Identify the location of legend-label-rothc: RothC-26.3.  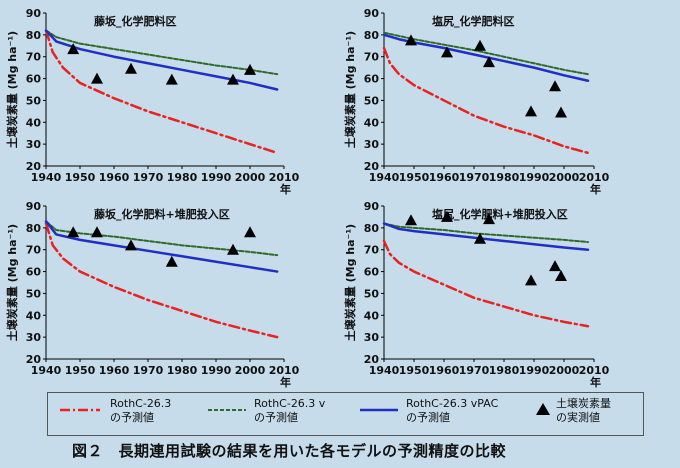
(141, 403).